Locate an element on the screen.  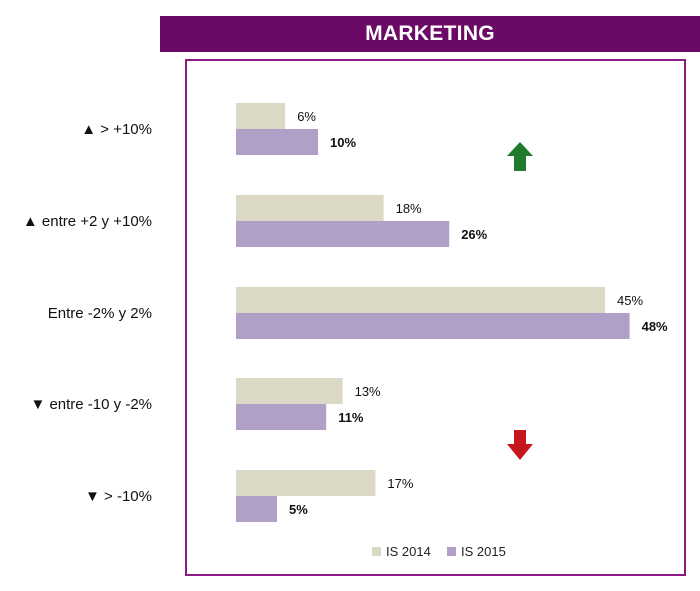
data-label: 17% is located at coordinates (400, 483).